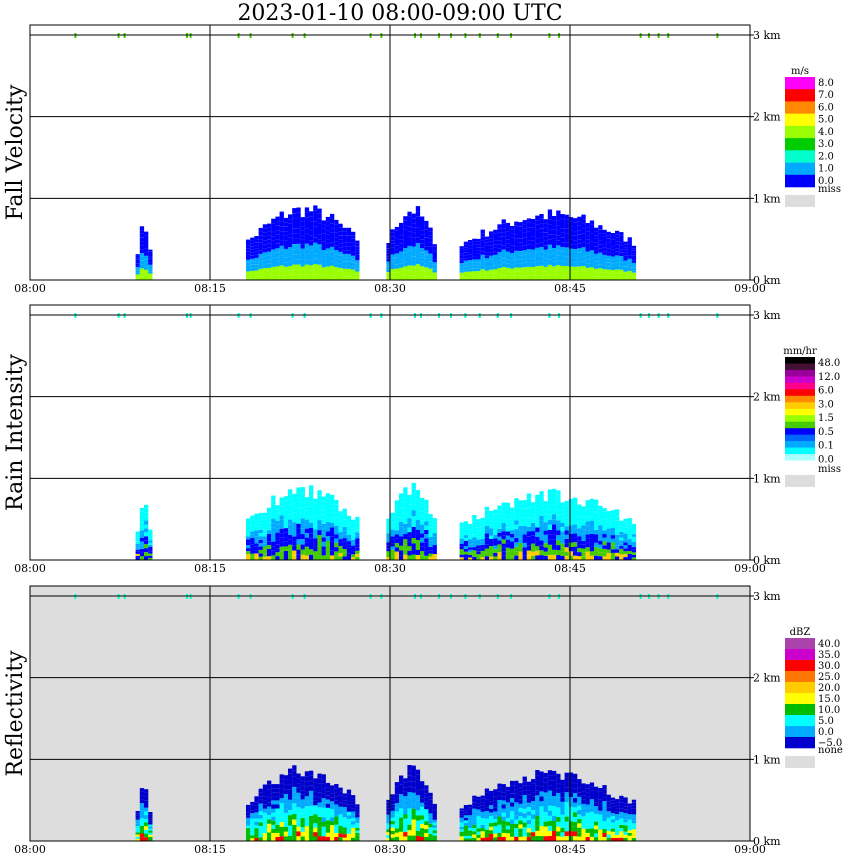 The height and width of the screenshot is (868, 850). I want to click on colorbar-swatch, so click(800, 688).